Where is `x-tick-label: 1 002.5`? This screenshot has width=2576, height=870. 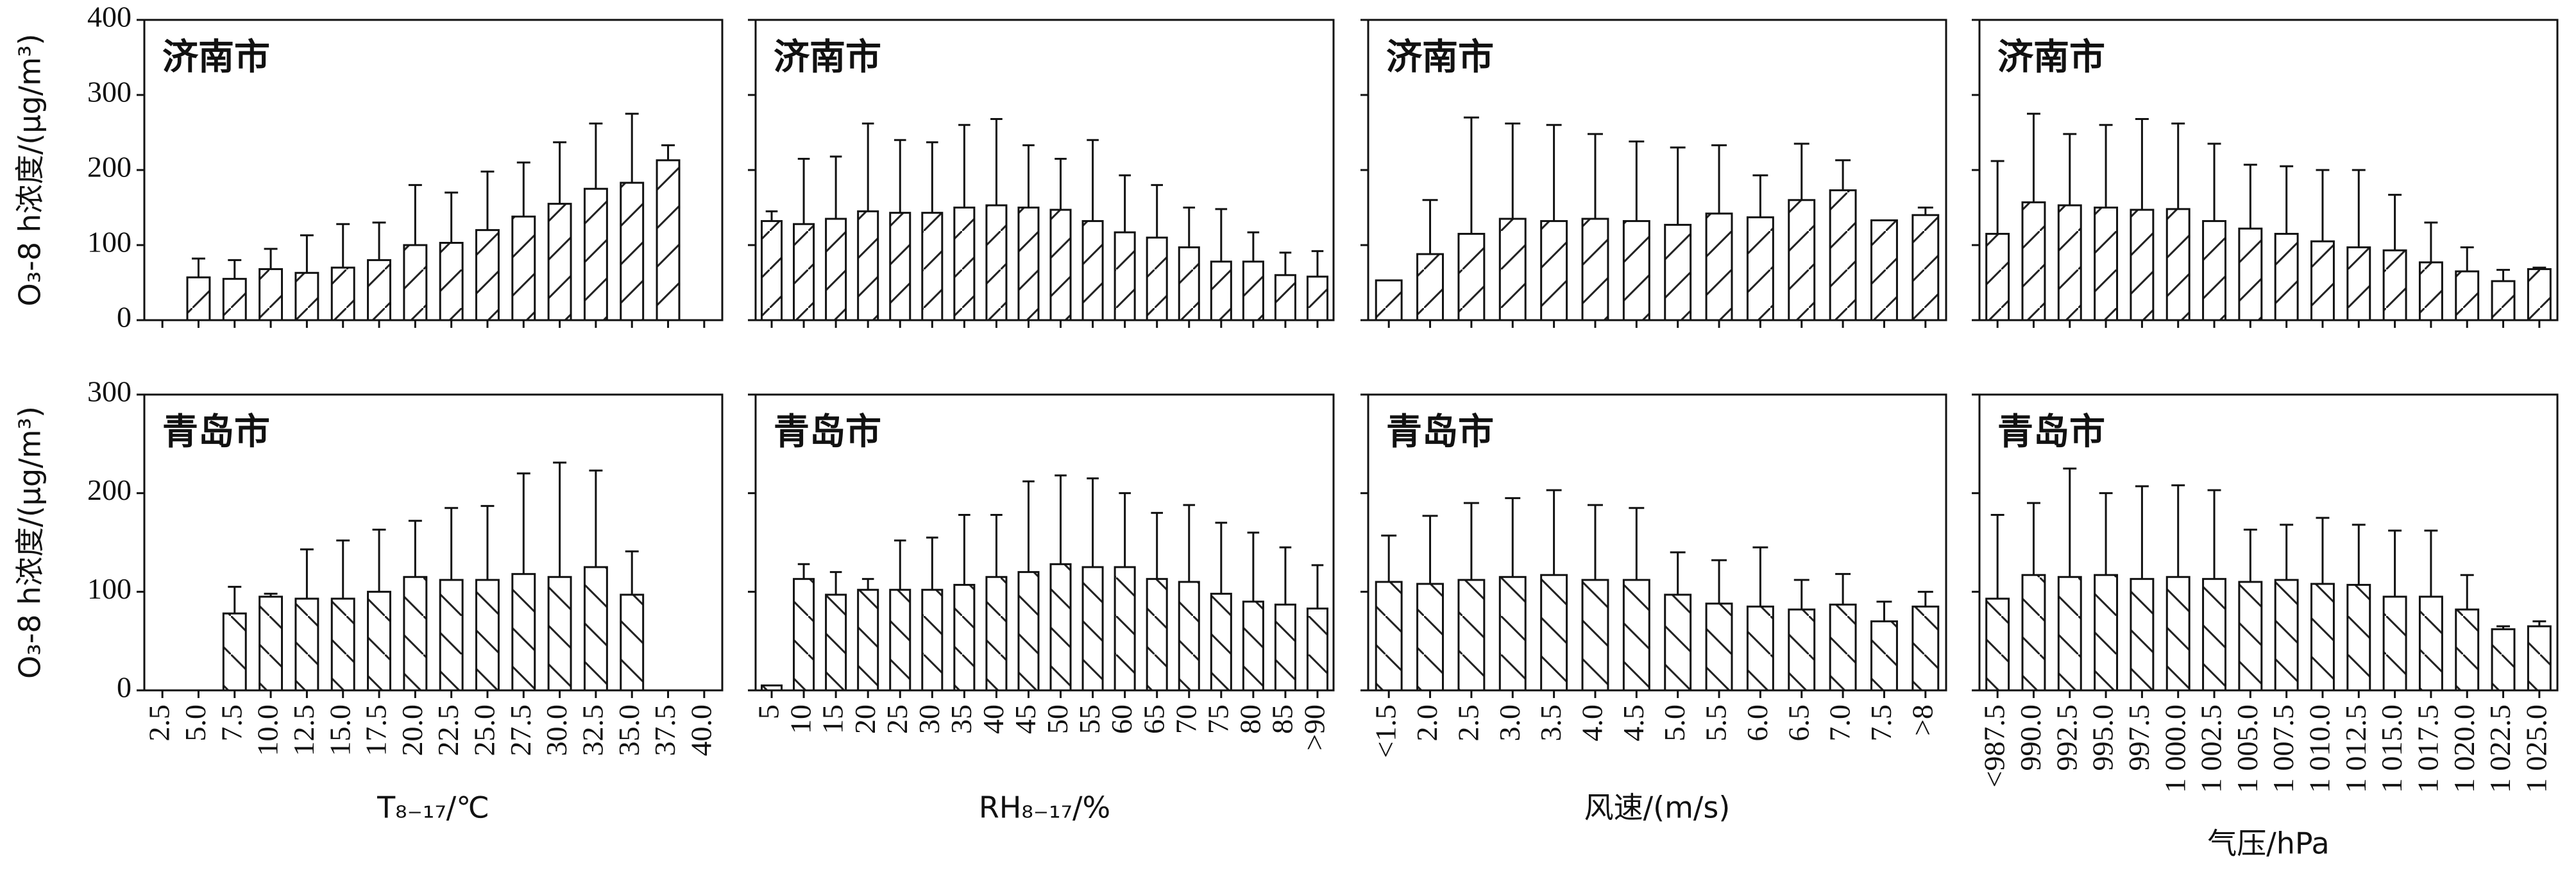
x-tick-label: 1 002.5 is located at coordinates (2211, 748).